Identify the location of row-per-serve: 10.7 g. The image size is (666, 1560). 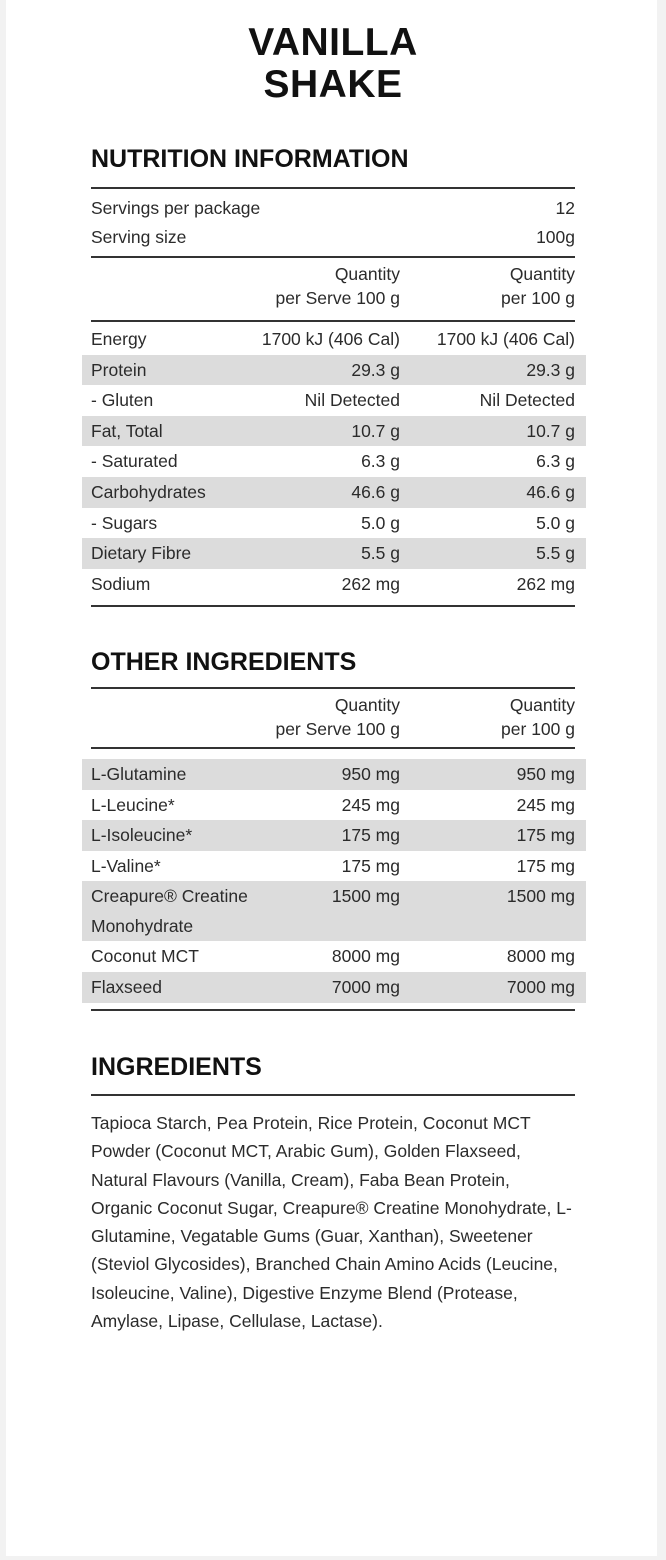
(375, 430).